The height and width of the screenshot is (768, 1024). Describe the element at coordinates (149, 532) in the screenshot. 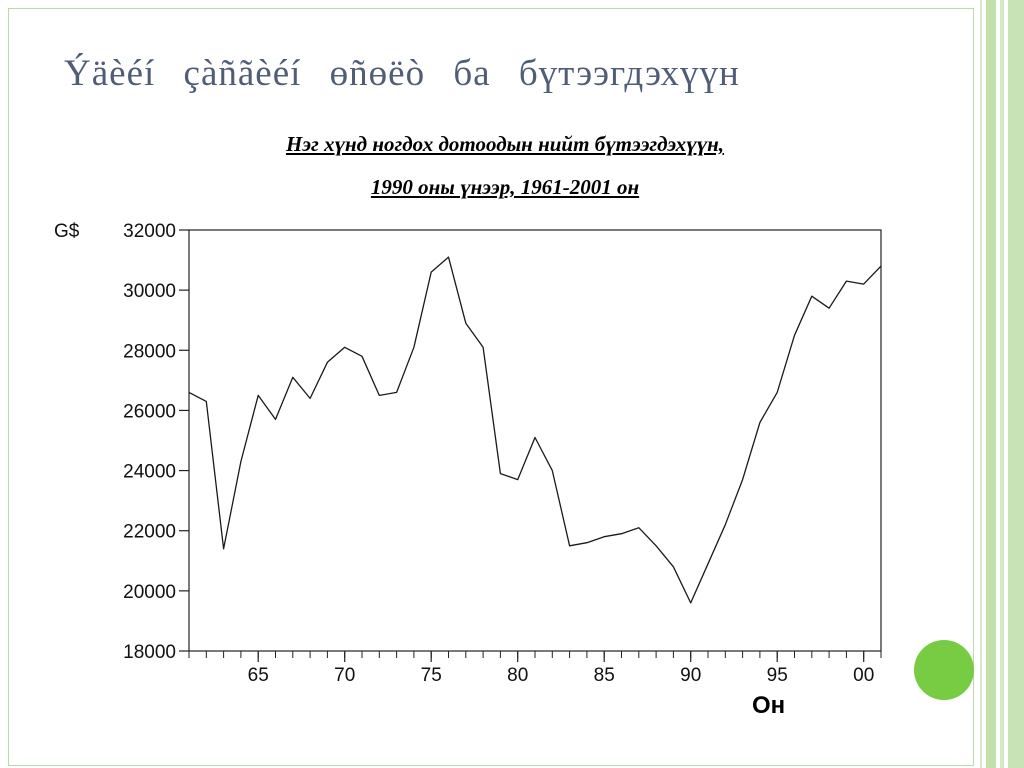

I see `y-tick-label: 22000` at that location.